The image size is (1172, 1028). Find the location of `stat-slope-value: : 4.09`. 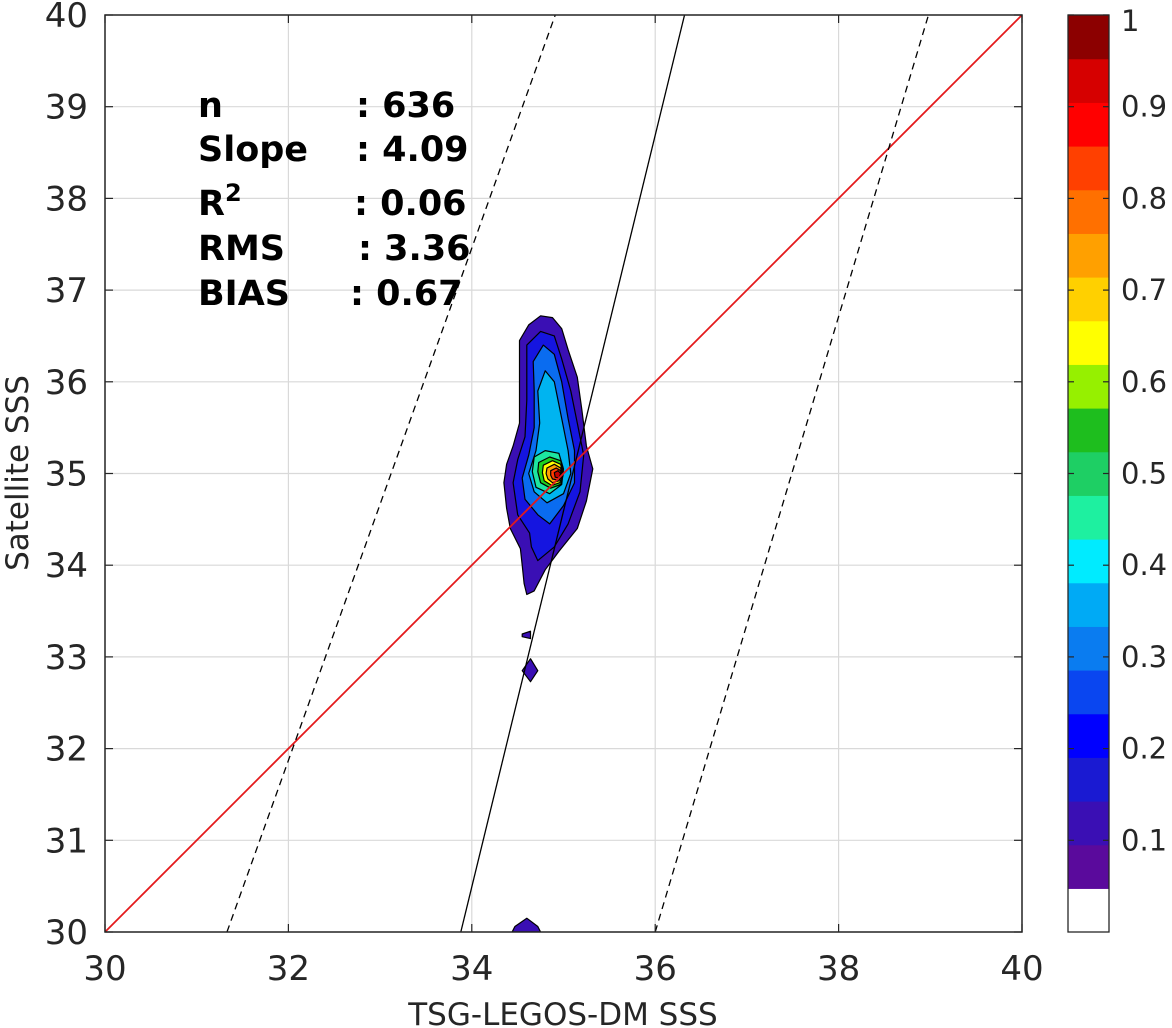

stat-slope-value: : 4.09 is located at coordinates (412, 150).